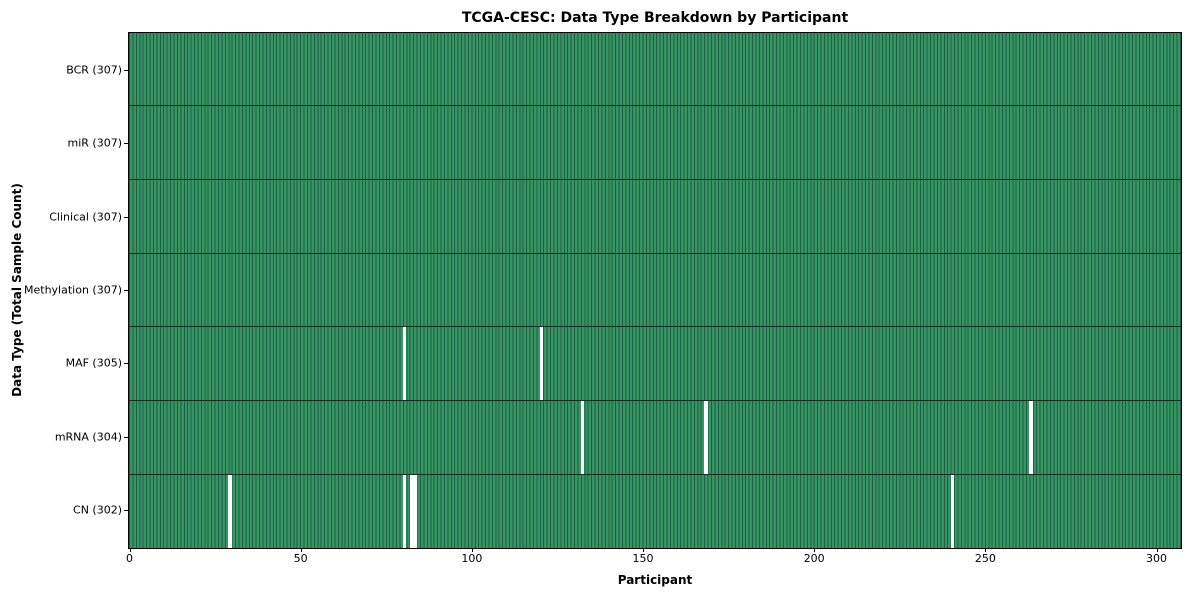 The height and width of the screenshot is (600, 1200). Describe the element at coordinates (655, 510) in the screenshot. I see `heatmap-row-CN` at that location.